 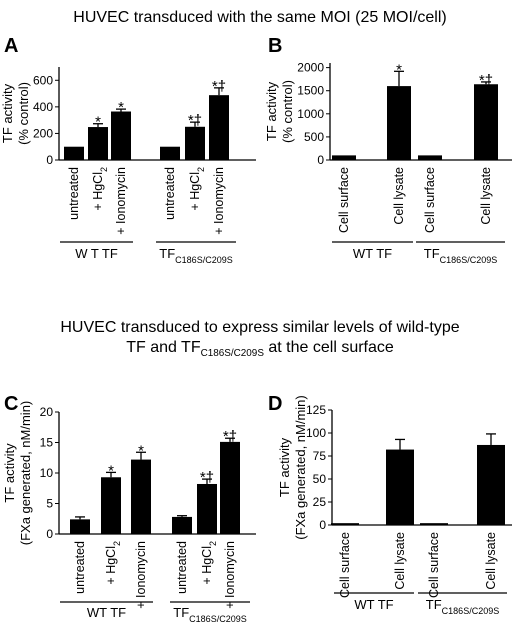 I want to click on y-tick-label: 5, so click(x=49, y=504).